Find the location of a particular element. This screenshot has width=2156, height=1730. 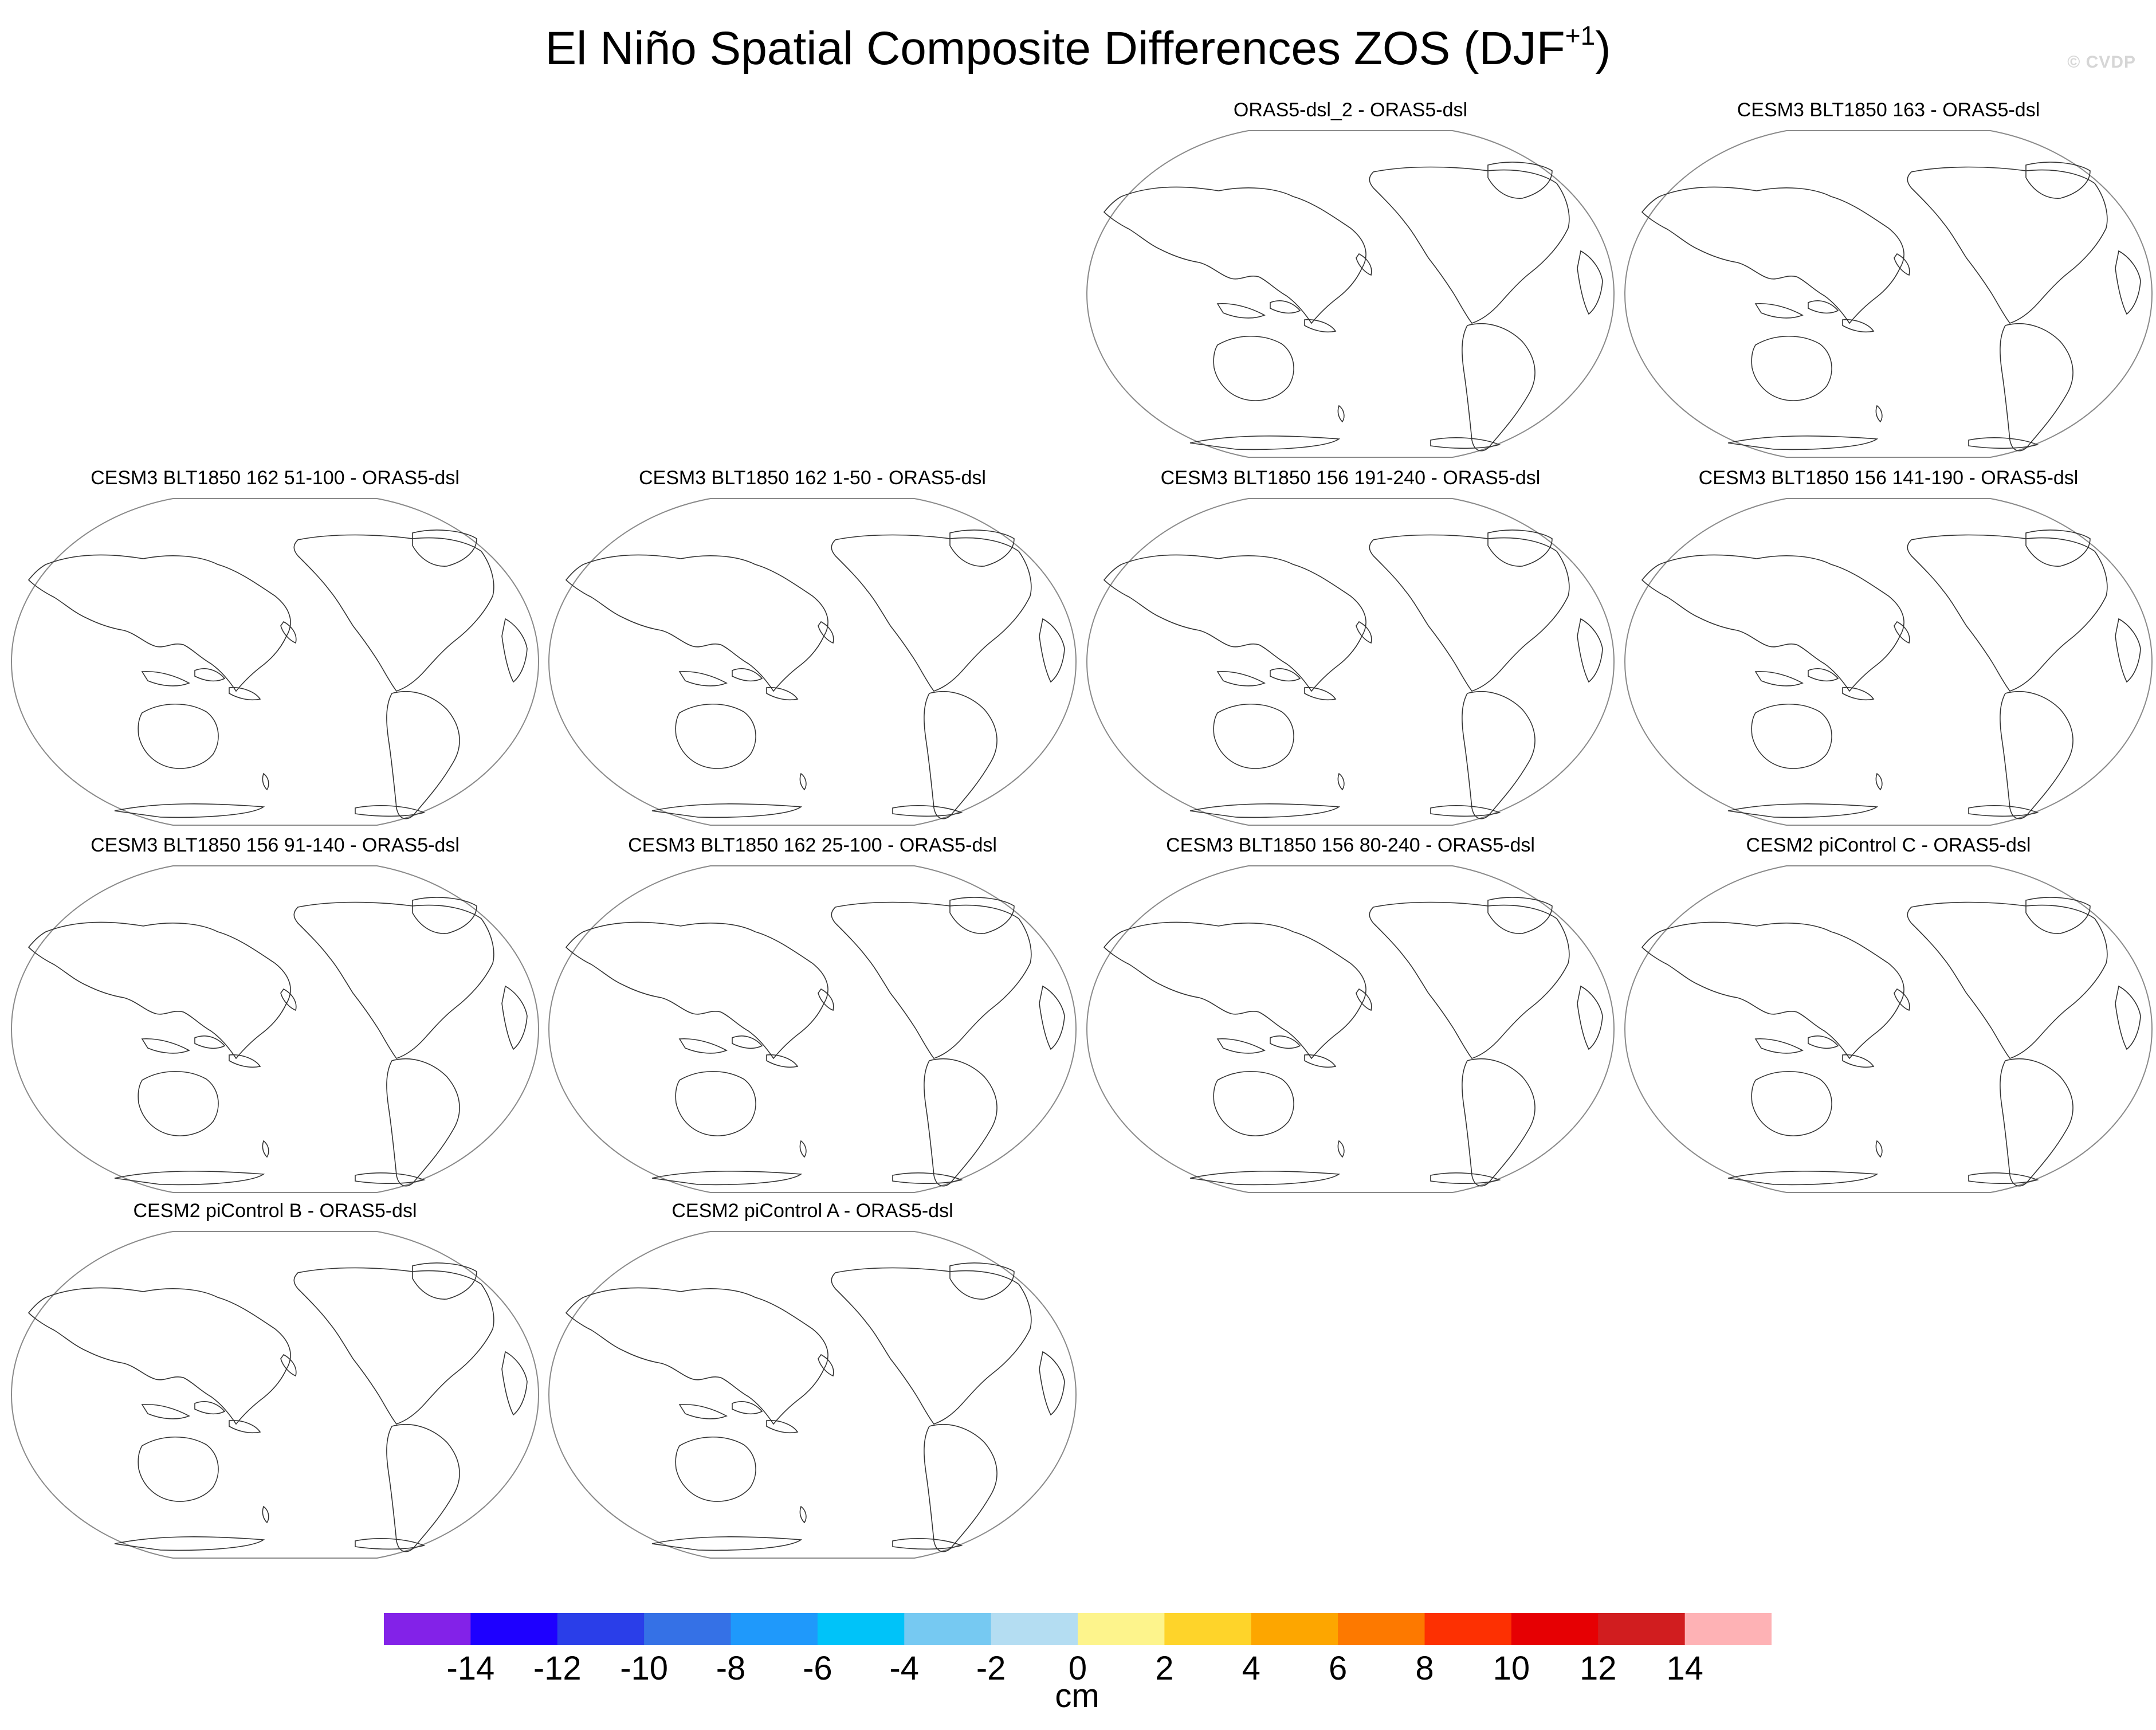

panel-title: CESM3 BLT1850 163 - ORAS5-dsl is located at coordinates (1888, 110).